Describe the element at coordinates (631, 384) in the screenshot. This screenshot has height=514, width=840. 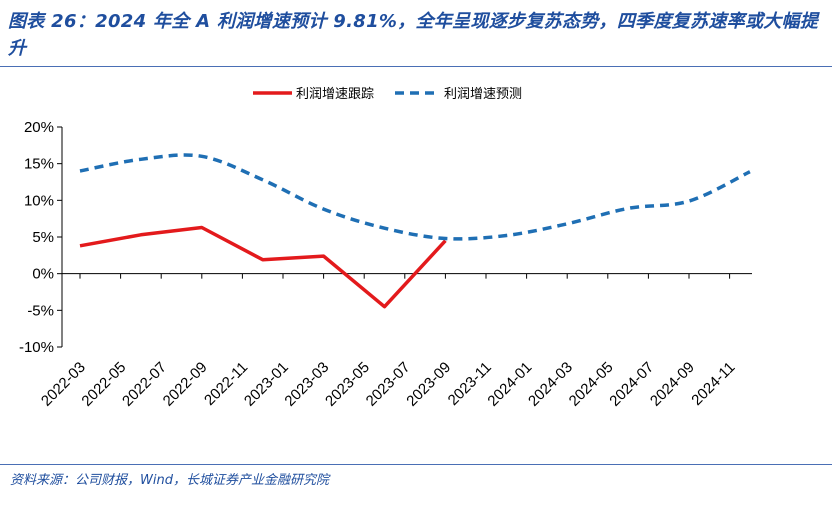
I see `x-tick-label: 2024-07` at that location.